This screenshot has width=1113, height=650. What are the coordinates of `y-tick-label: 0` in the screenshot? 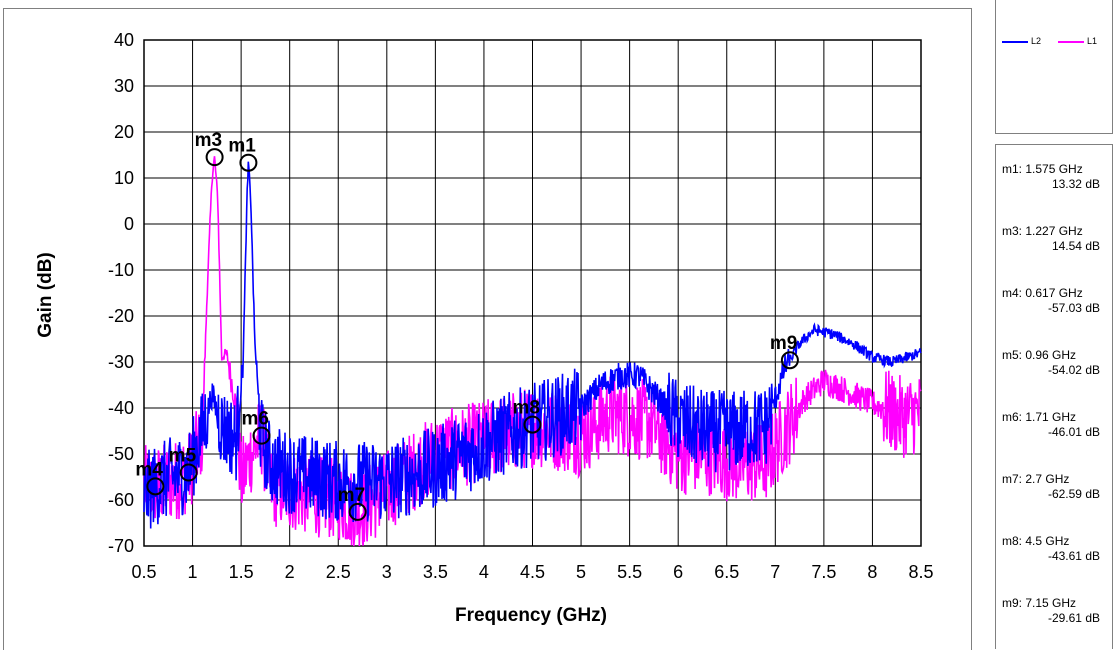 It's located at (129, 224).